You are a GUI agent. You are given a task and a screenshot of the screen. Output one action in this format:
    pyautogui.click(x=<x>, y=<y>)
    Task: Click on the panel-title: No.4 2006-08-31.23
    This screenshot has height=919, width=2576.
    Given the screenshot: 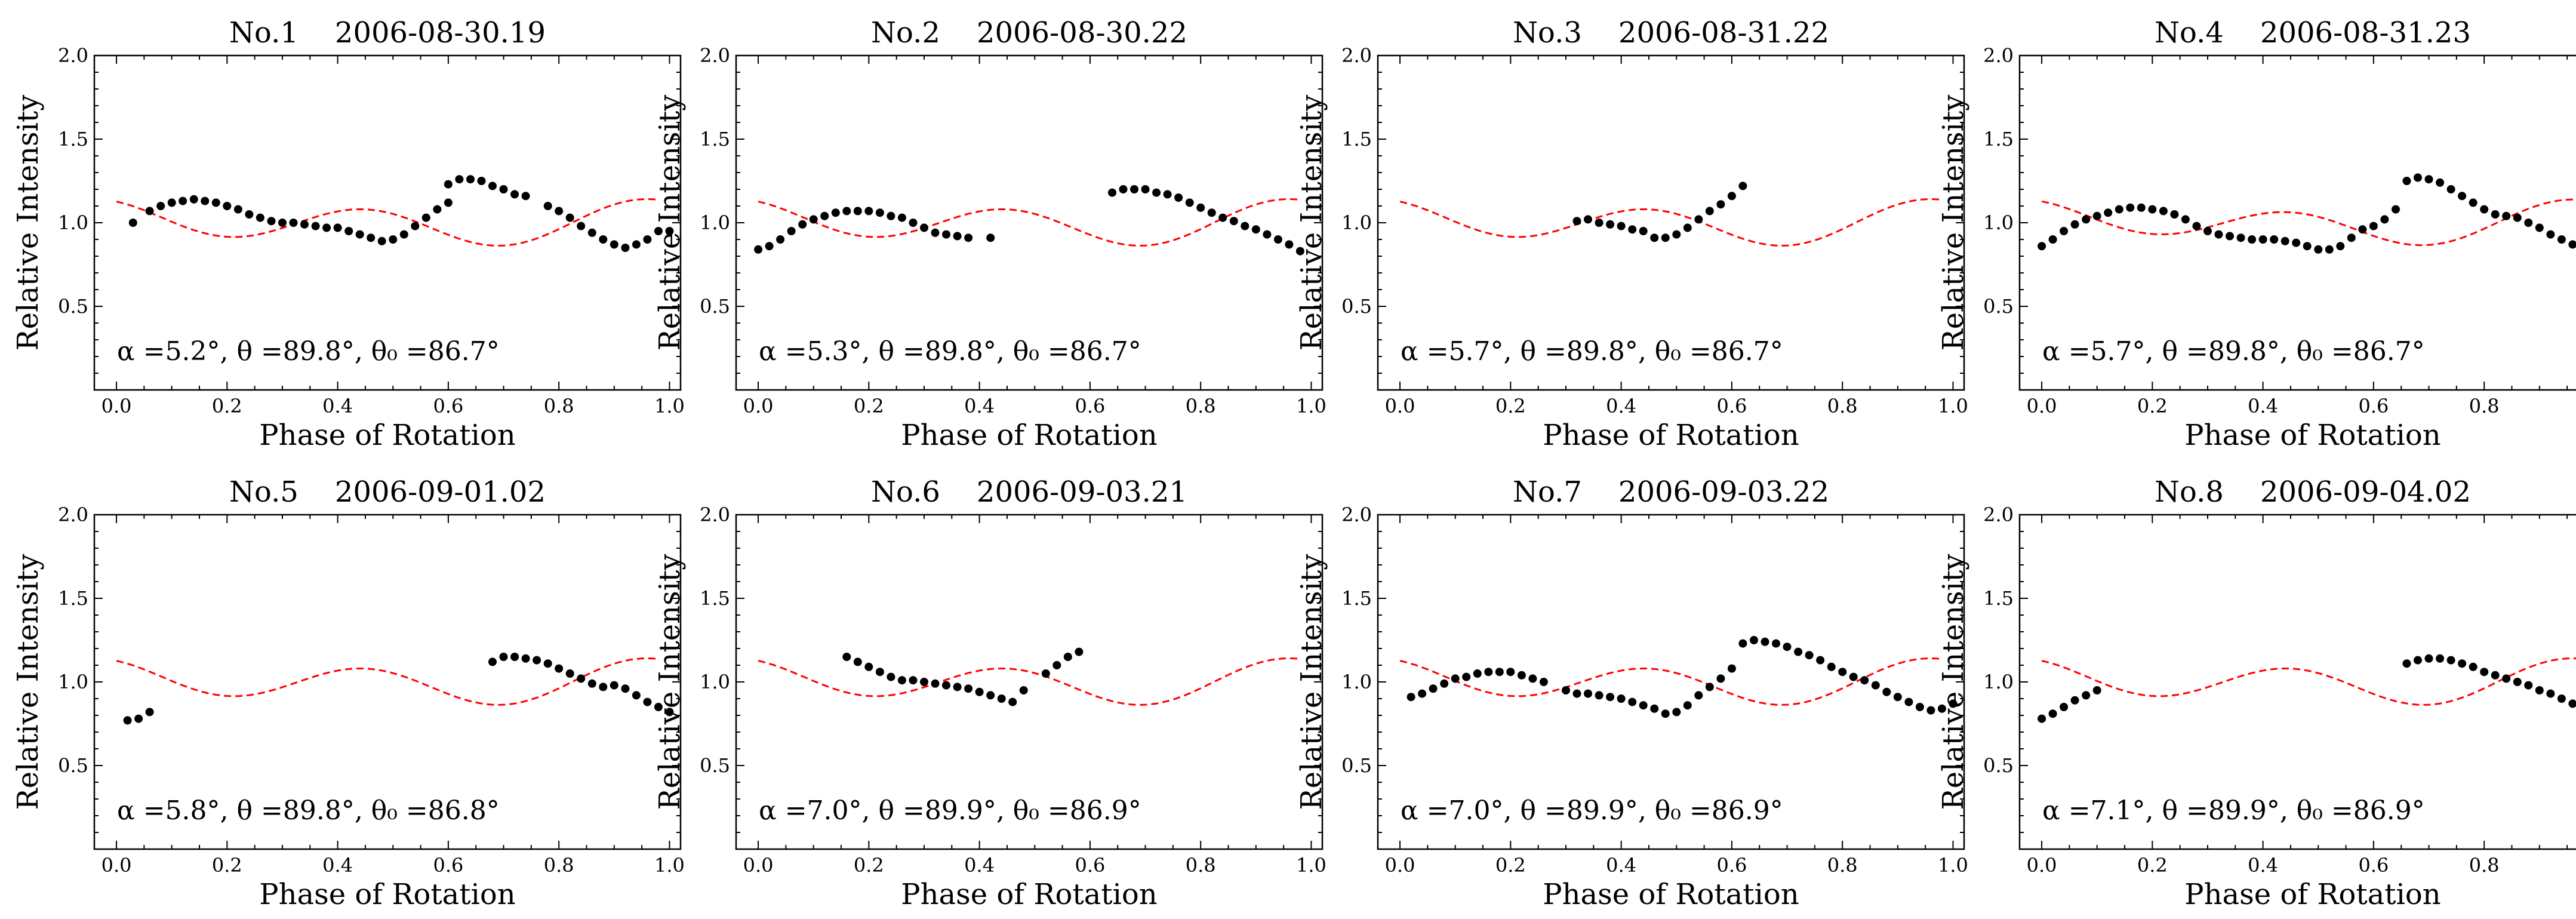 What is the action you would take?
    pyautogui.click(x=2313, y=33)
    